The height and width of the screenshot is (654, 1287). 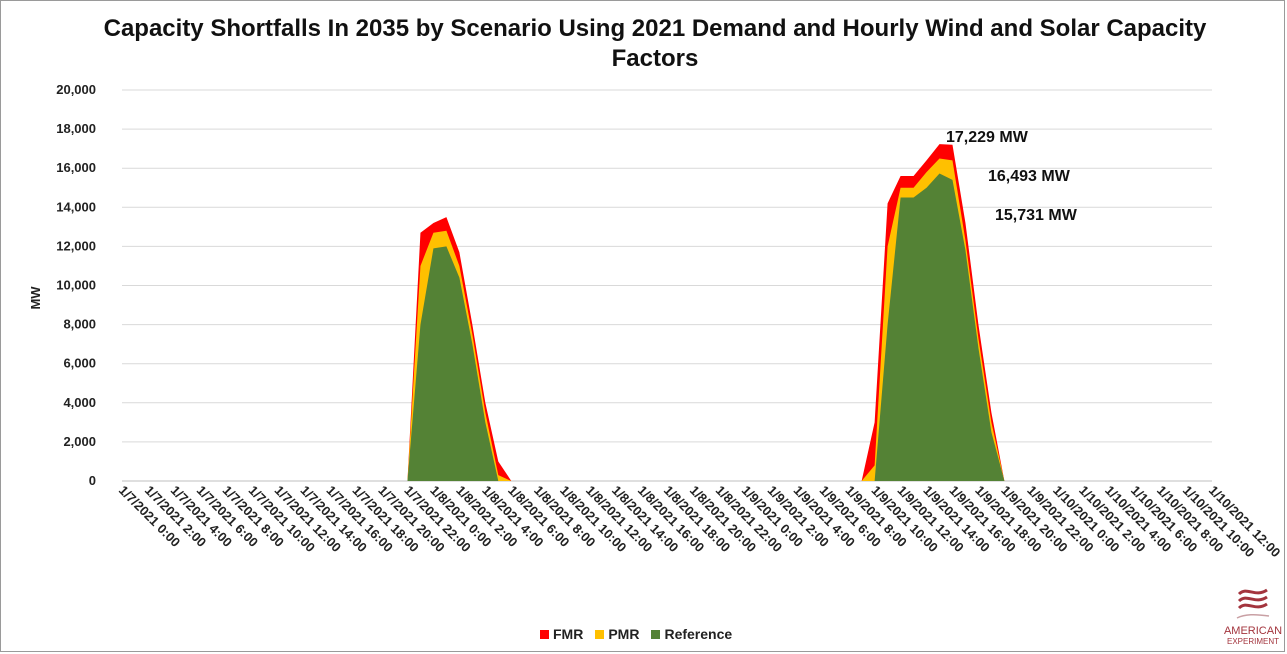 I want to click on y-tick-label: 14,000, so click(x=76, y=206).